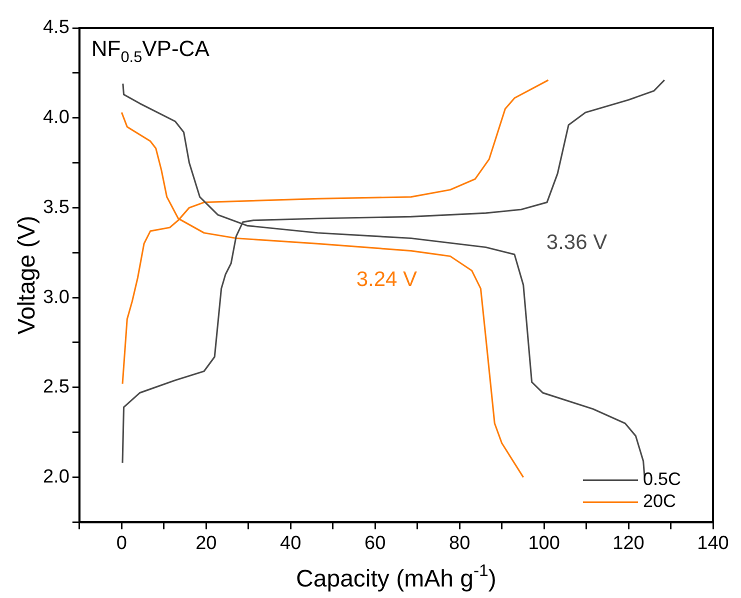 This screenshot has height=598, width=741. I want to click on x-tick-label: 80, so click(459, 543).